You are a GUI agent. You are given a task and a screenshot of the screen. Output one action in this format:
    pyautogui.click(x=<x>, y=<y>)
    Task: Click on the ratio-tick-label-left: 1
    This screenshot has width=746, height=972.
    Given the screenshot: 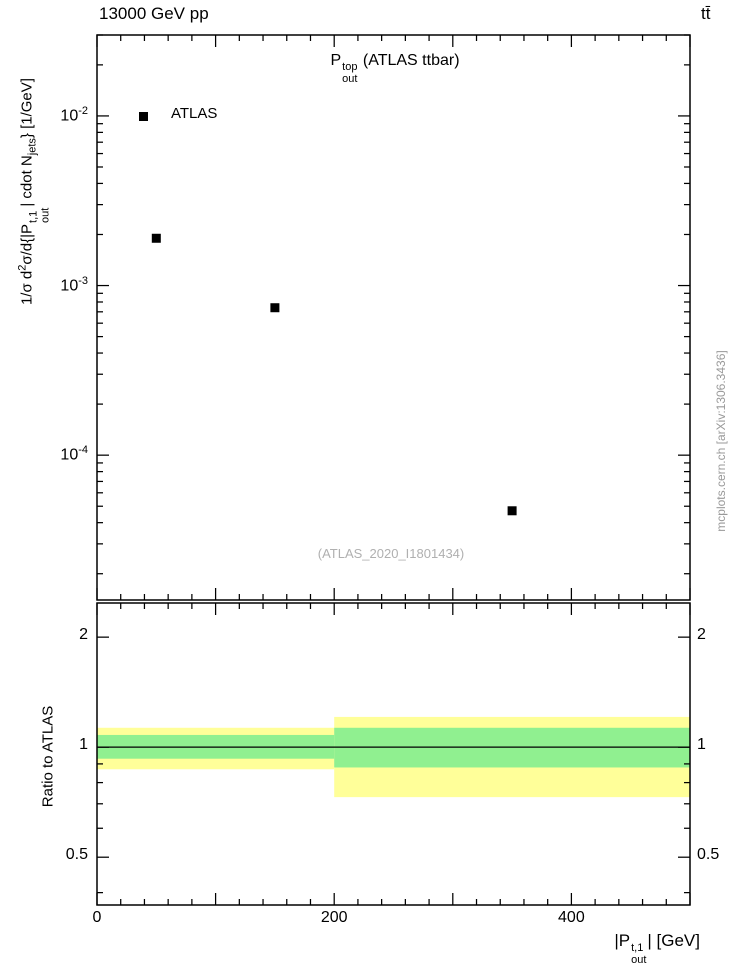 What is the action you would take?
    pyautogui.click(x=83, y=745)
    